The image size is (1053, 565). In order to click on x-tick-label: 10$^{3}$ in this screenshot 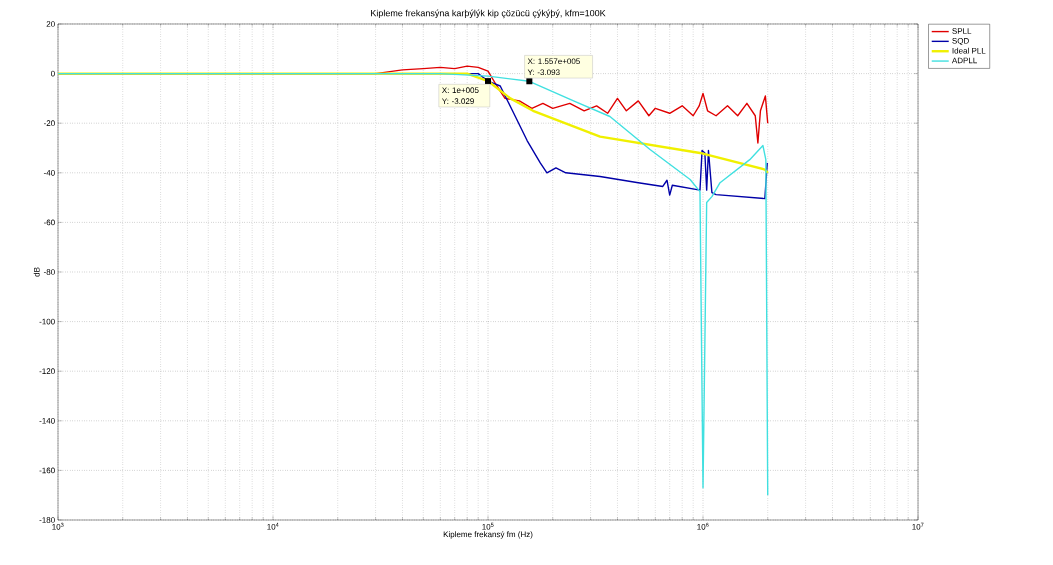, I will do `click(58, 526)`.